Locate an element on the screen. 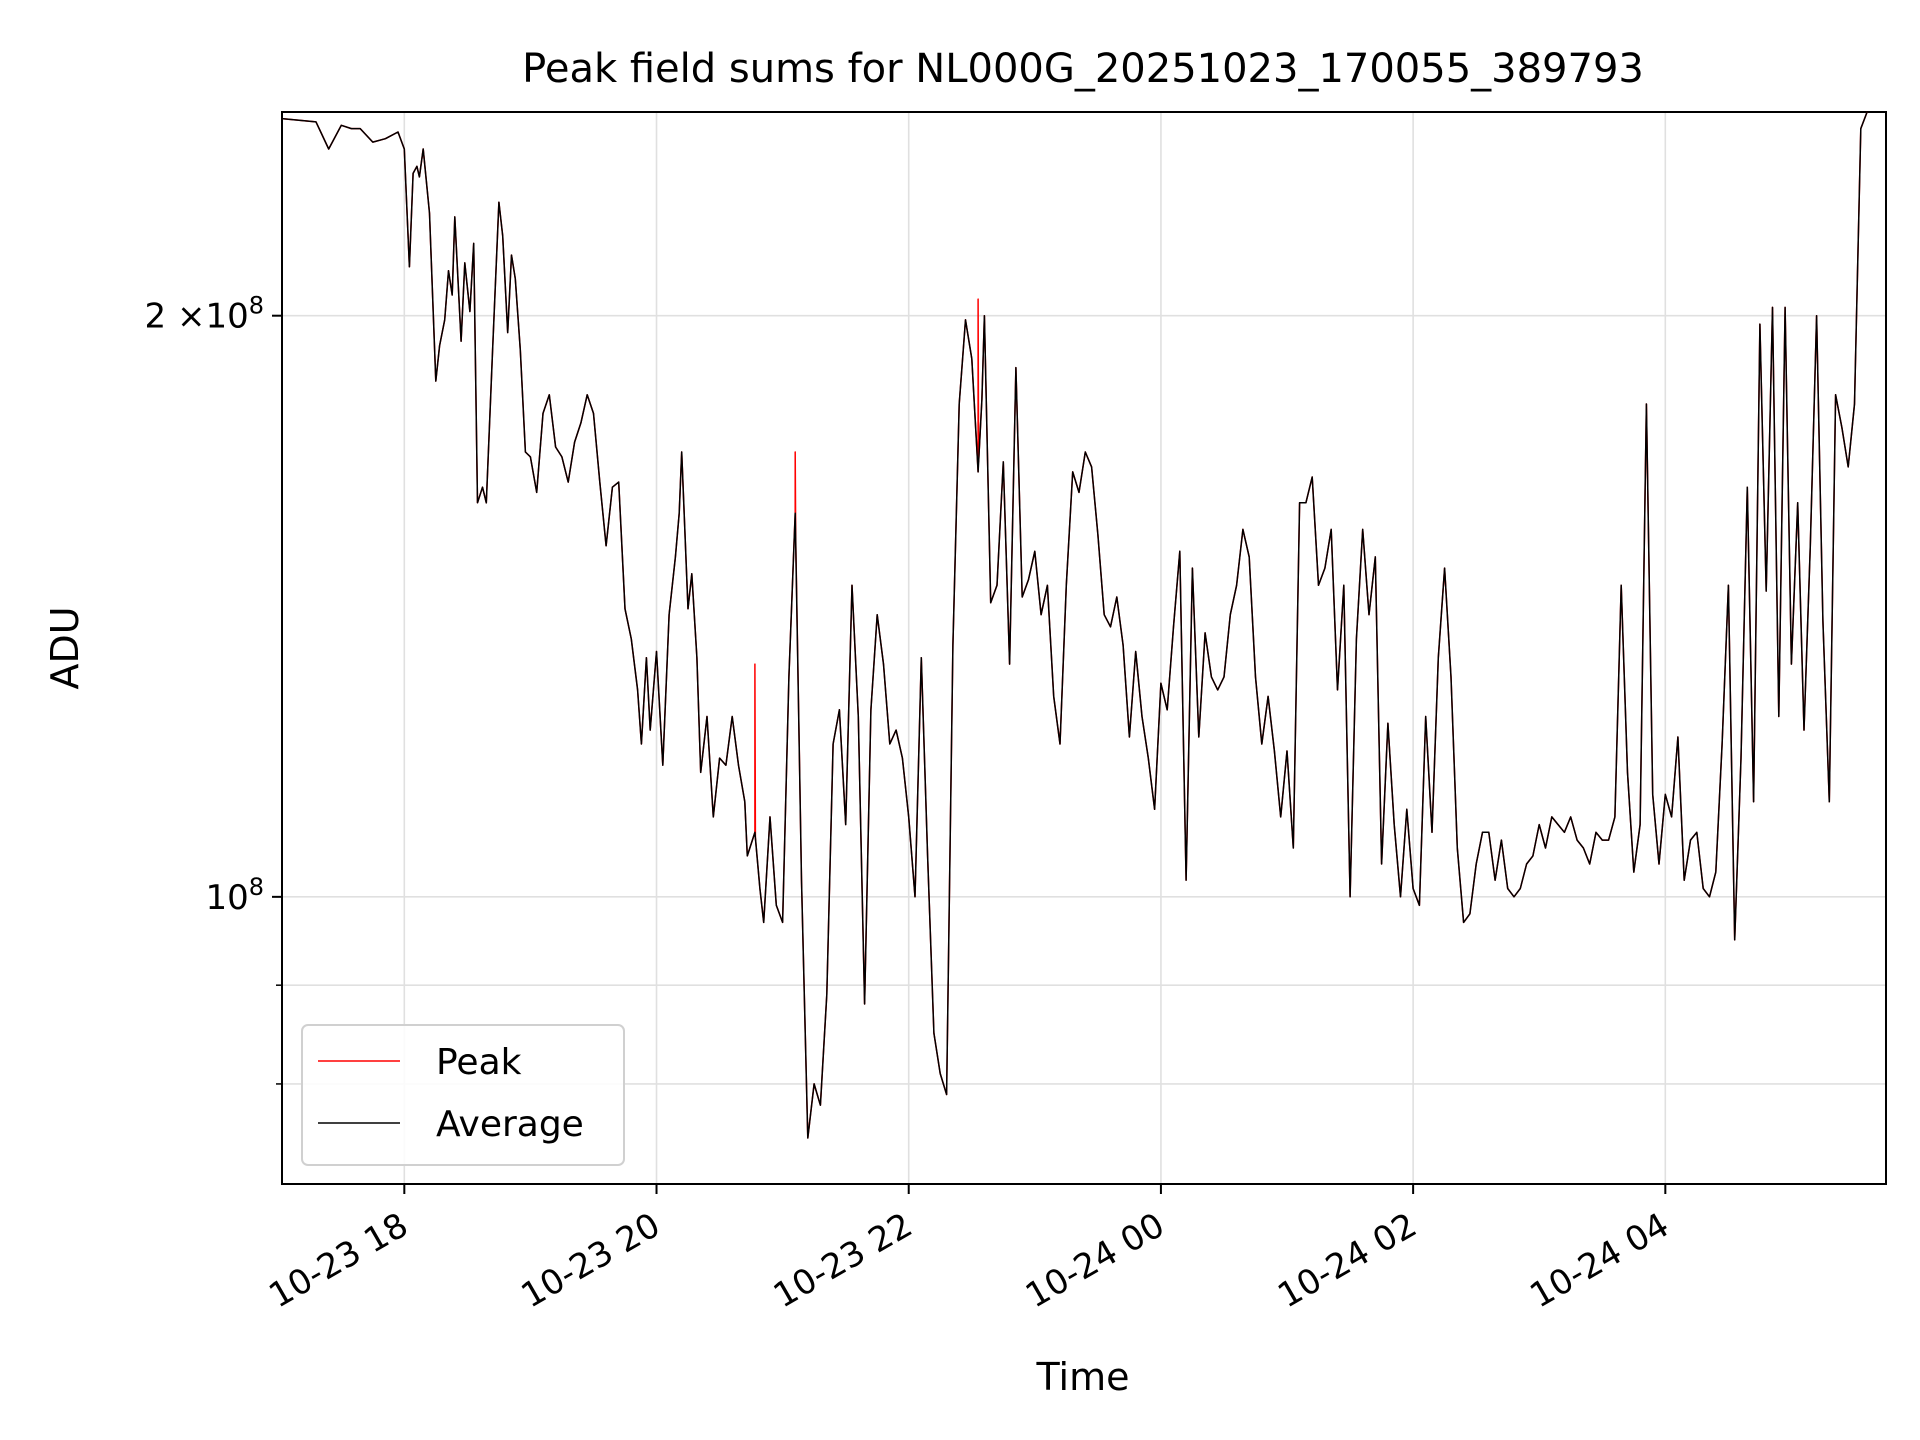 Image resolution: width=1920 pixels, height=1440 pixels. y-axis-label: ADU is located at coordinates (65, 647).